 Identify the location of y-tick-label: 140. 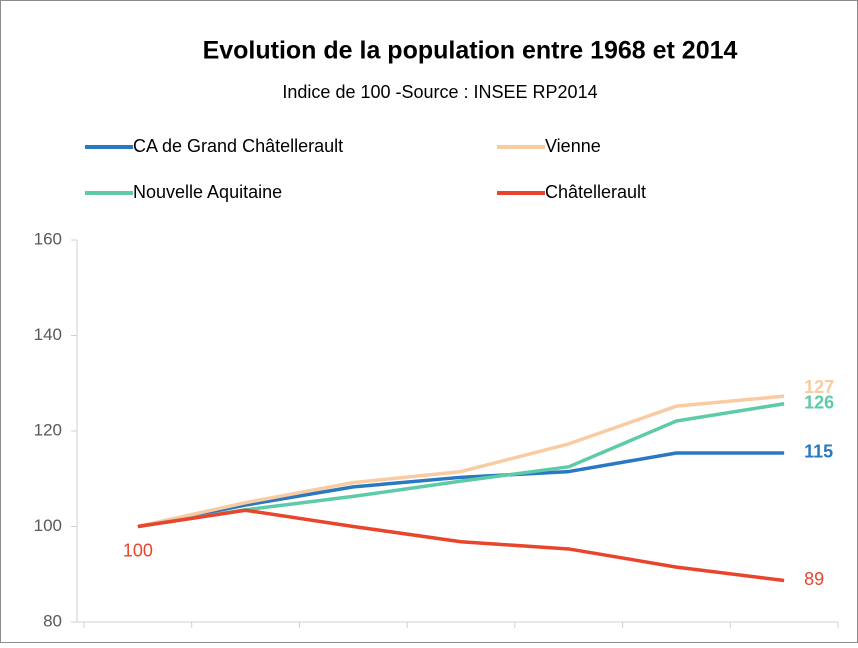
(48, 334).